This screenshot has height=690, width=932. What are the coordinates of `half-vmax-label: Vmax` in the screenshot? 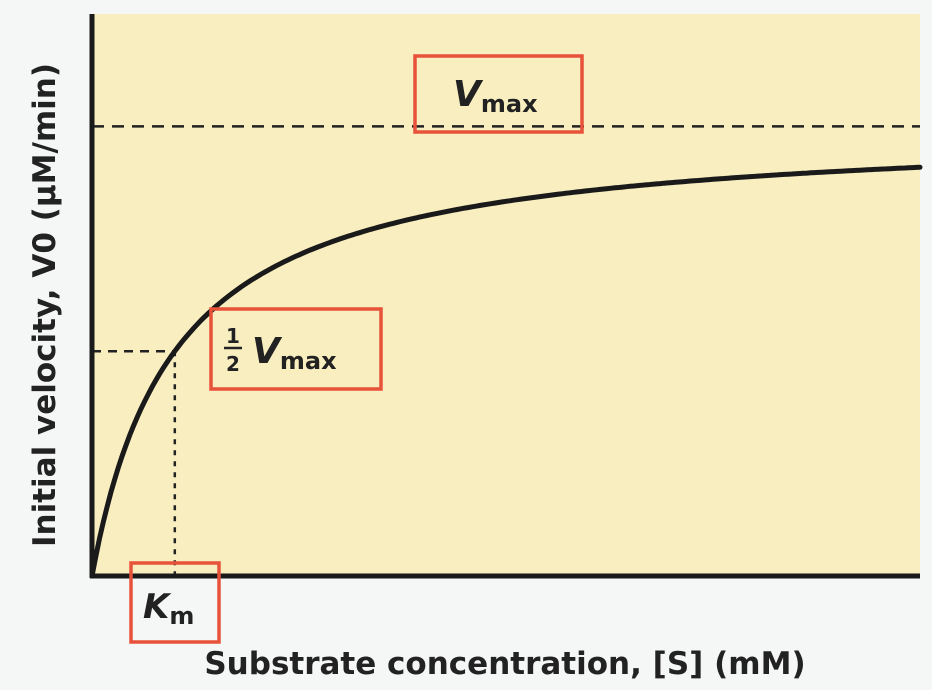 It's located at (294, 353).